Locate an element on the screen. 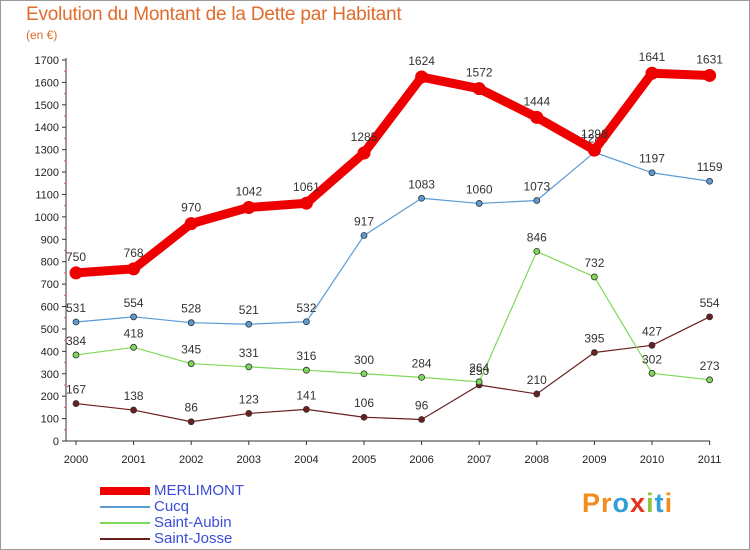 This screenshot has width=750, height=550. legend-label-saint-josse: Saint-Josse is located at coordinates (193, 538).